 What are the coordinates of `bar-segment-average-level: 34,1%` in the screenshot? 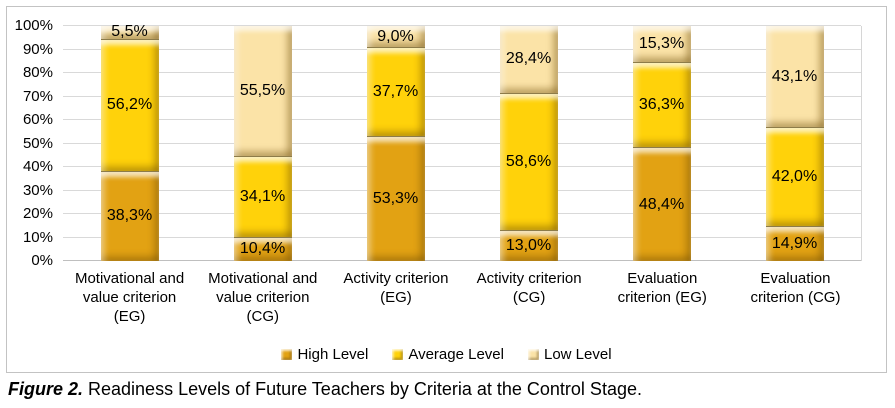 It's located at (262, 196).